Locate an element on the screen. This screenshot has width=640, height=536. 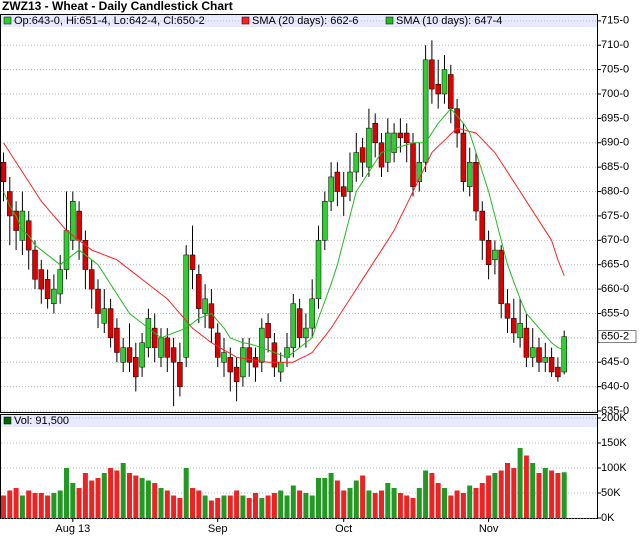
y-tick-label: 705-0 is located at coordinates (615, 70).